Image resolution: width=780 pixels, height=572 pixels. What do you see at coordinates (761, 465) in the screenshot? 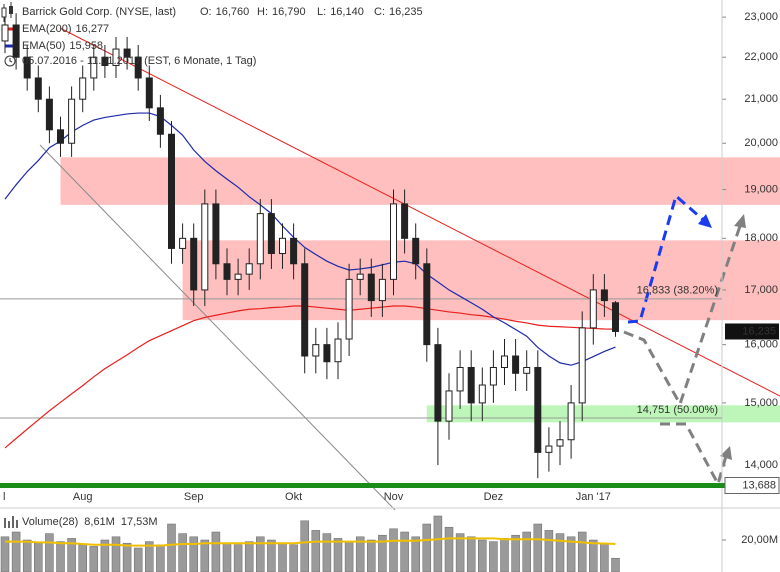
I see `y-tick-label: 14,000` at bounding box center [761, 465].